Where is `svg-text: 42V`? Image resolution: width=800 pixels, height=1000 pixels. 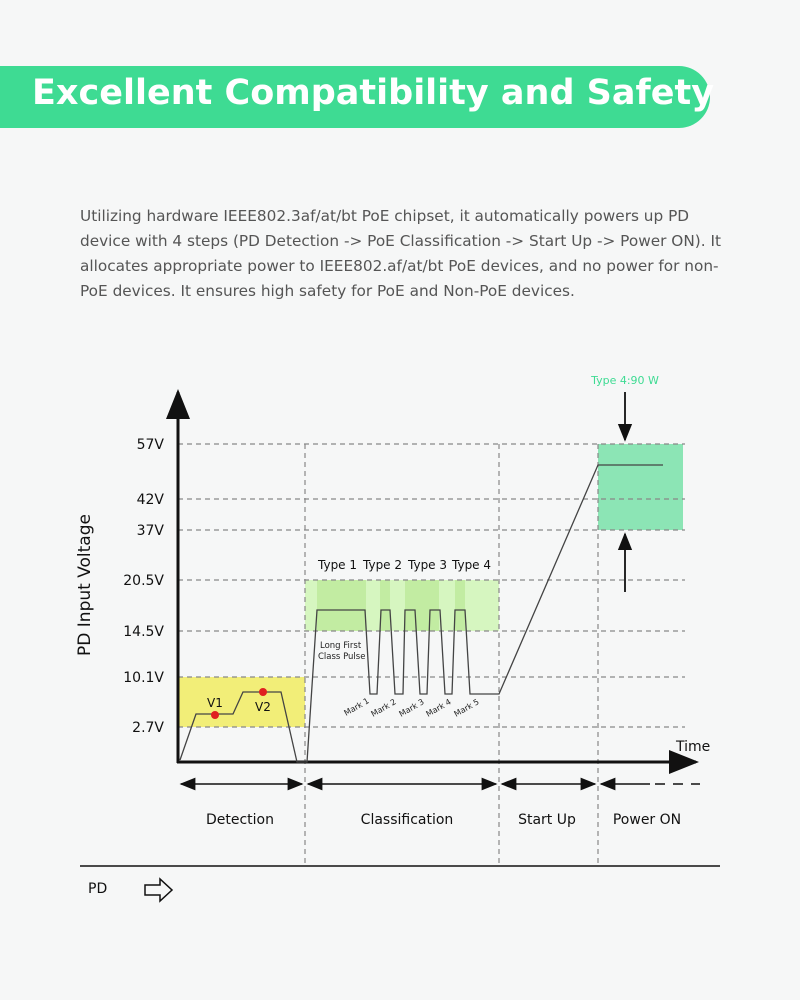 svg-text: 42V is located at coordinates (151, 500).